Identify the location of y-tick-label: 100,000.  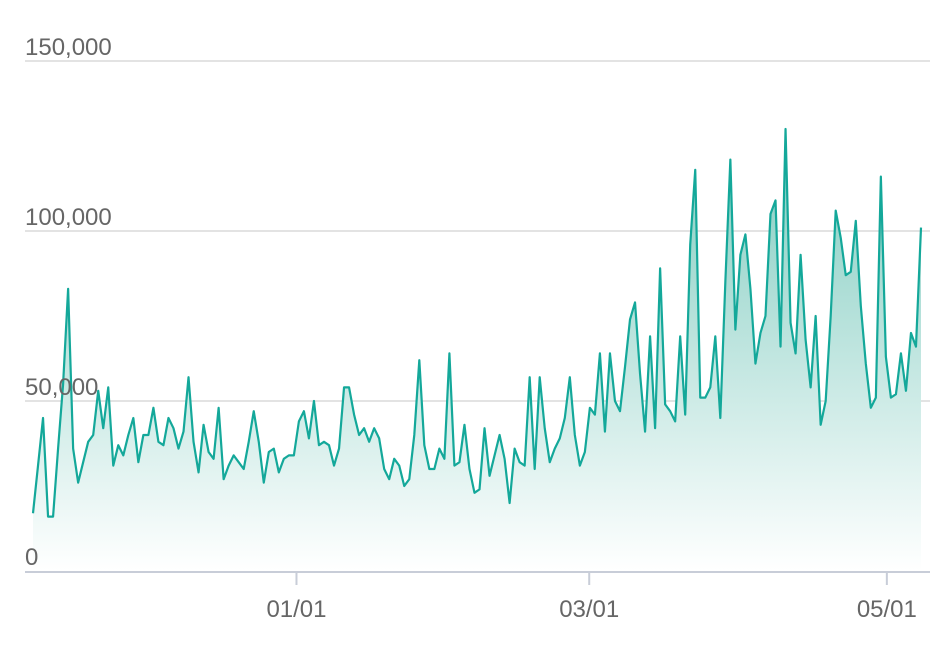
(68, 217).